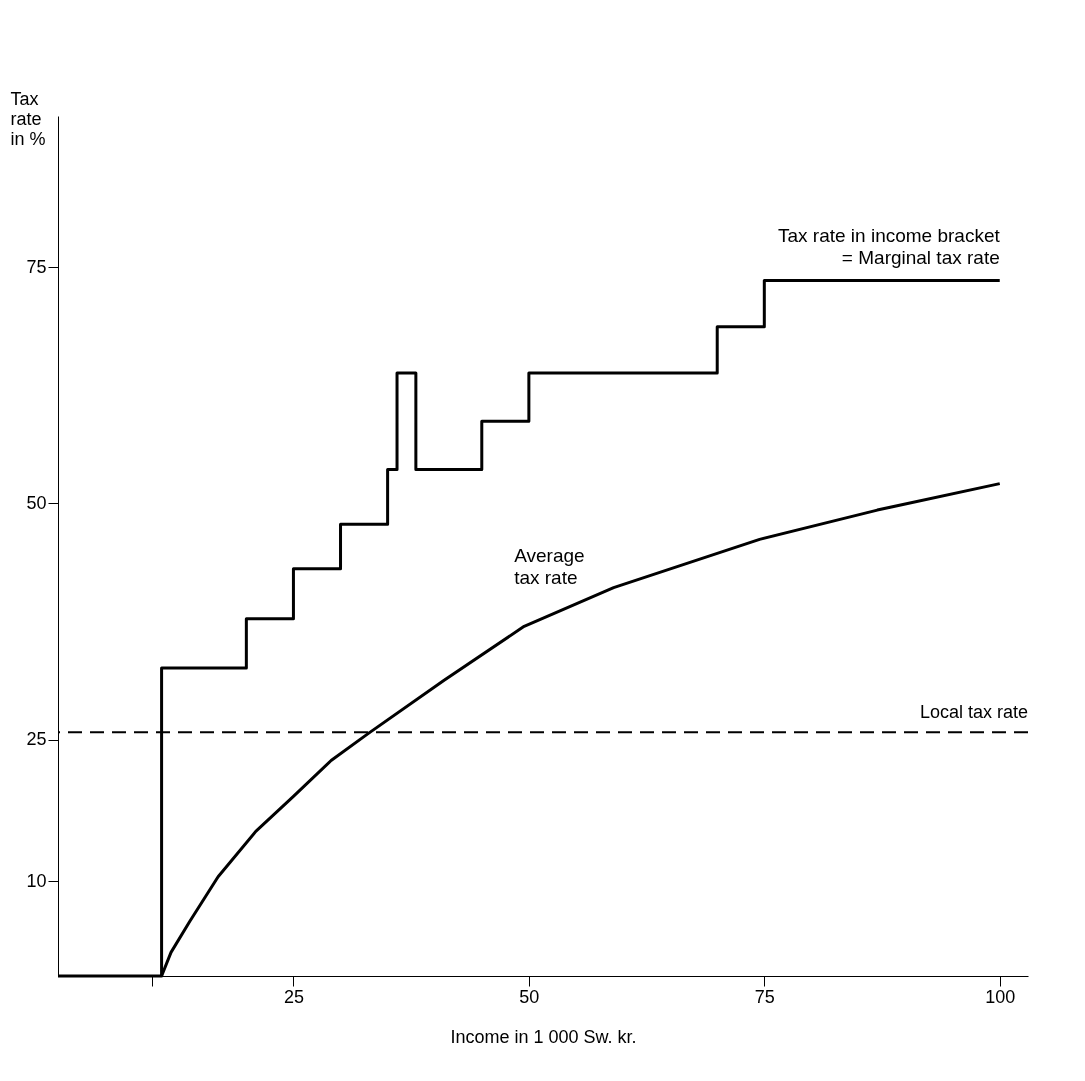 Image resolution: width=1085 pixels, height=1081 pixels. I want to click on x-tick-label: 75, so click(764, 996).